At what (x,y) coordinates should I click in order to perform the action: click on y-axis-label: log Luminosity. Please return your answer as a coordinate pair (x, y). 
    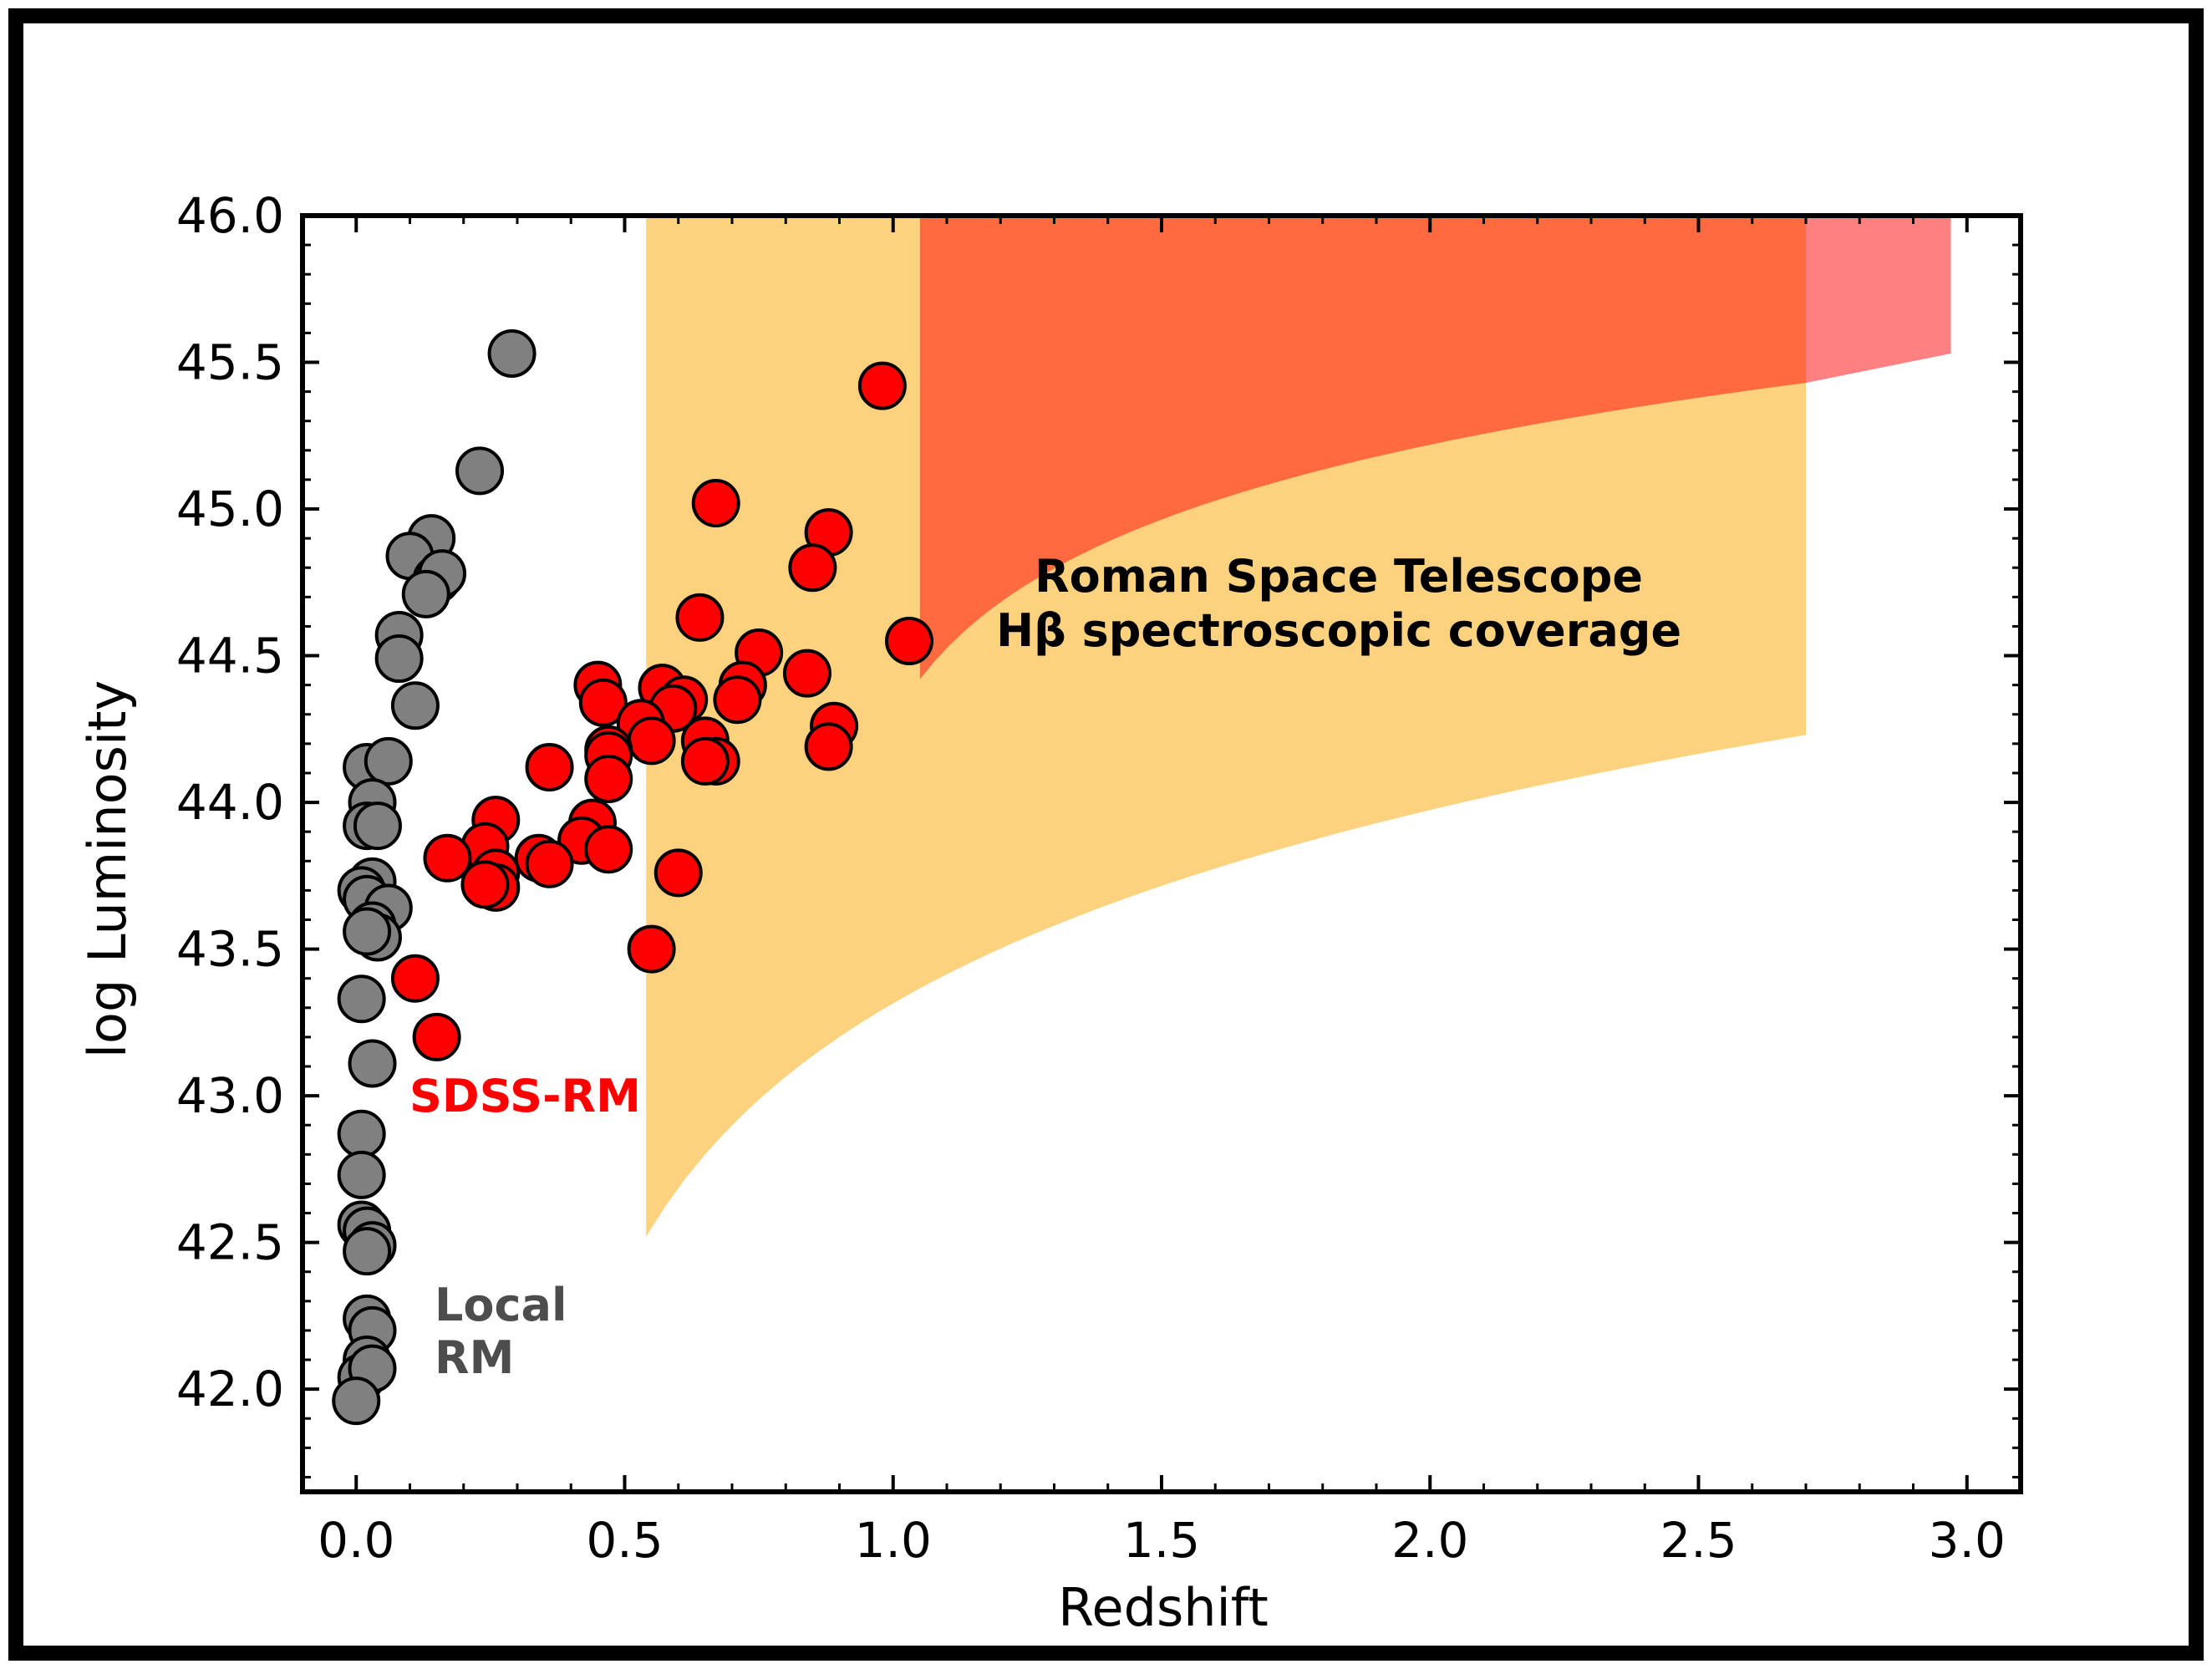
    Looking at the image, I should click on (107, 869).